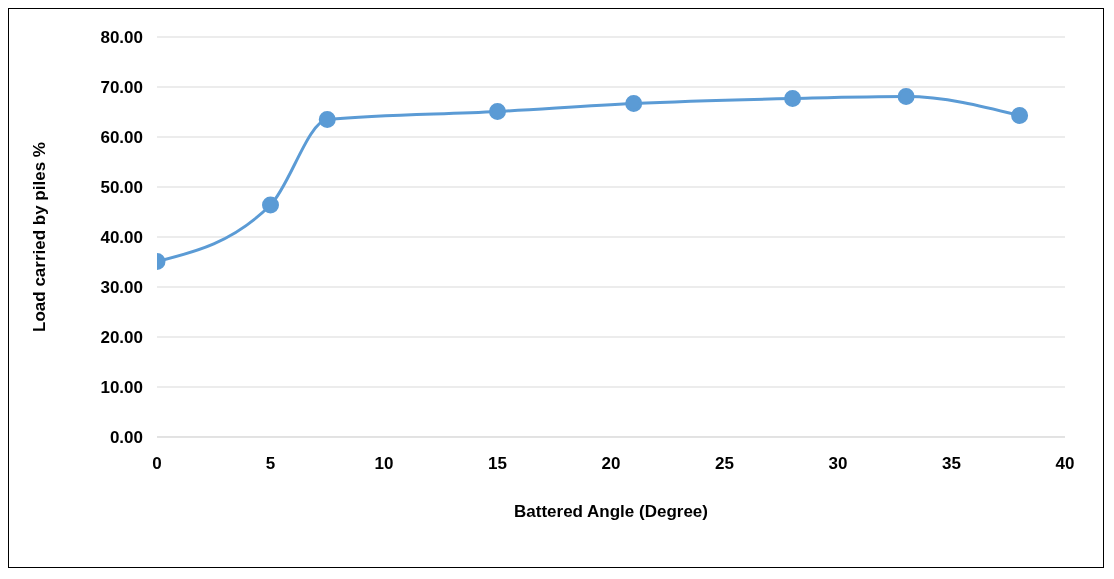 The image size is (1114, 579). I want to click on y-tick-label: 50.00, so click(121, 188).